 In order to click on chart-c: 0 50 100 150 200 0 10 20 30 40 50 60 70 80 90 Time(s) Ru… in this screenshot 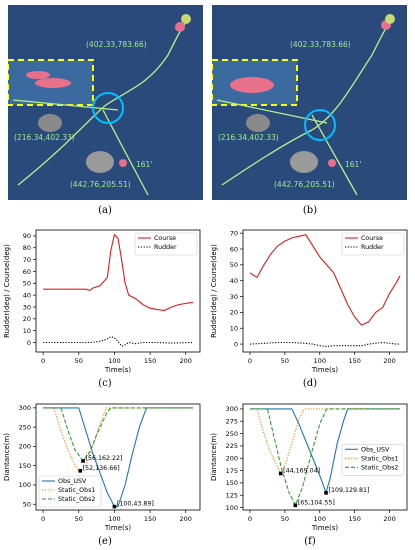, I will do `click(102, 301)`.